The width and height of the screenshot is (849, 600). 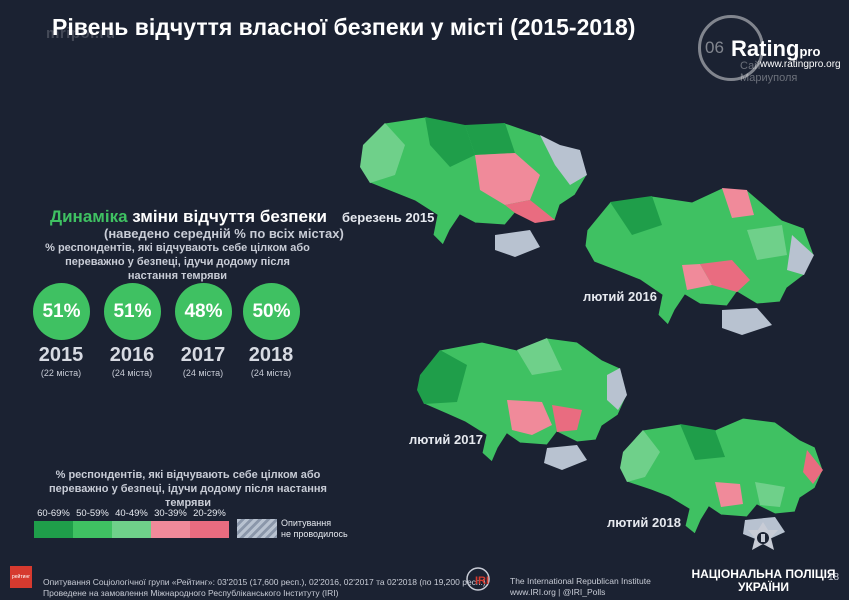 What do you see at coordinates (203, 373) in the screenshot?
I see `cities-2017: (24 міста)` at bounding box center [203, 373].